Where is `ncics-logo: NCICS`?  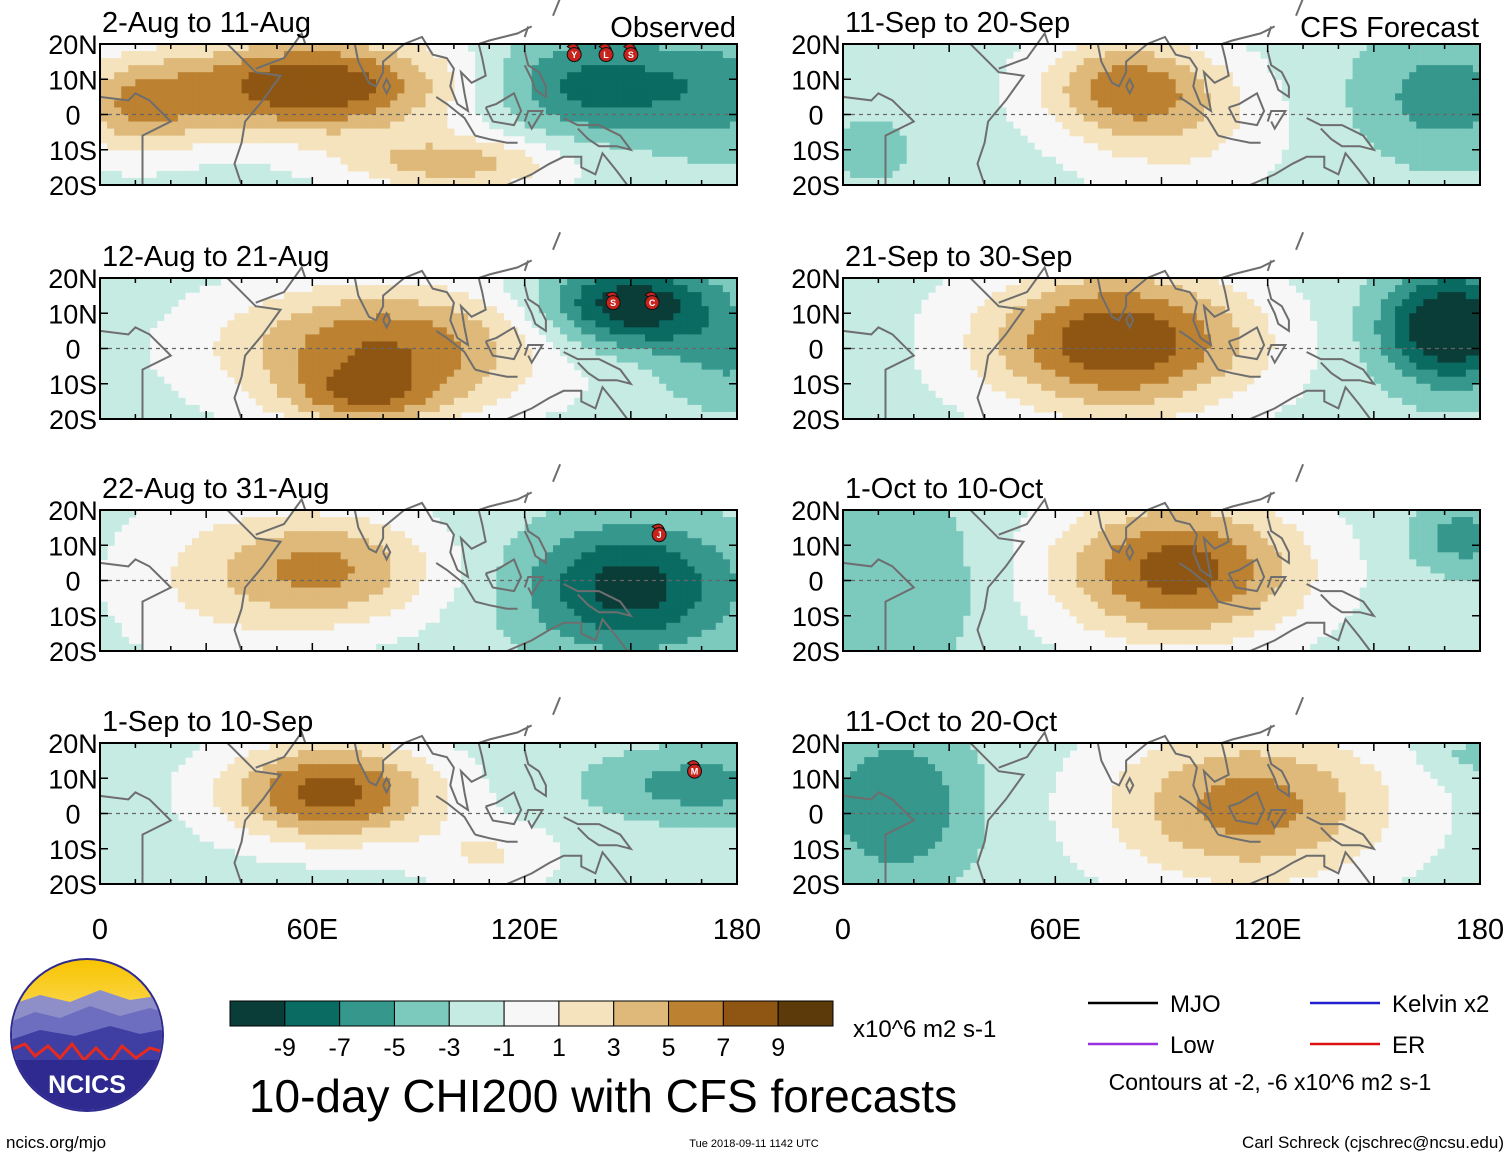 ncics-logo: NCICS is located at coordinates (87, 1035).